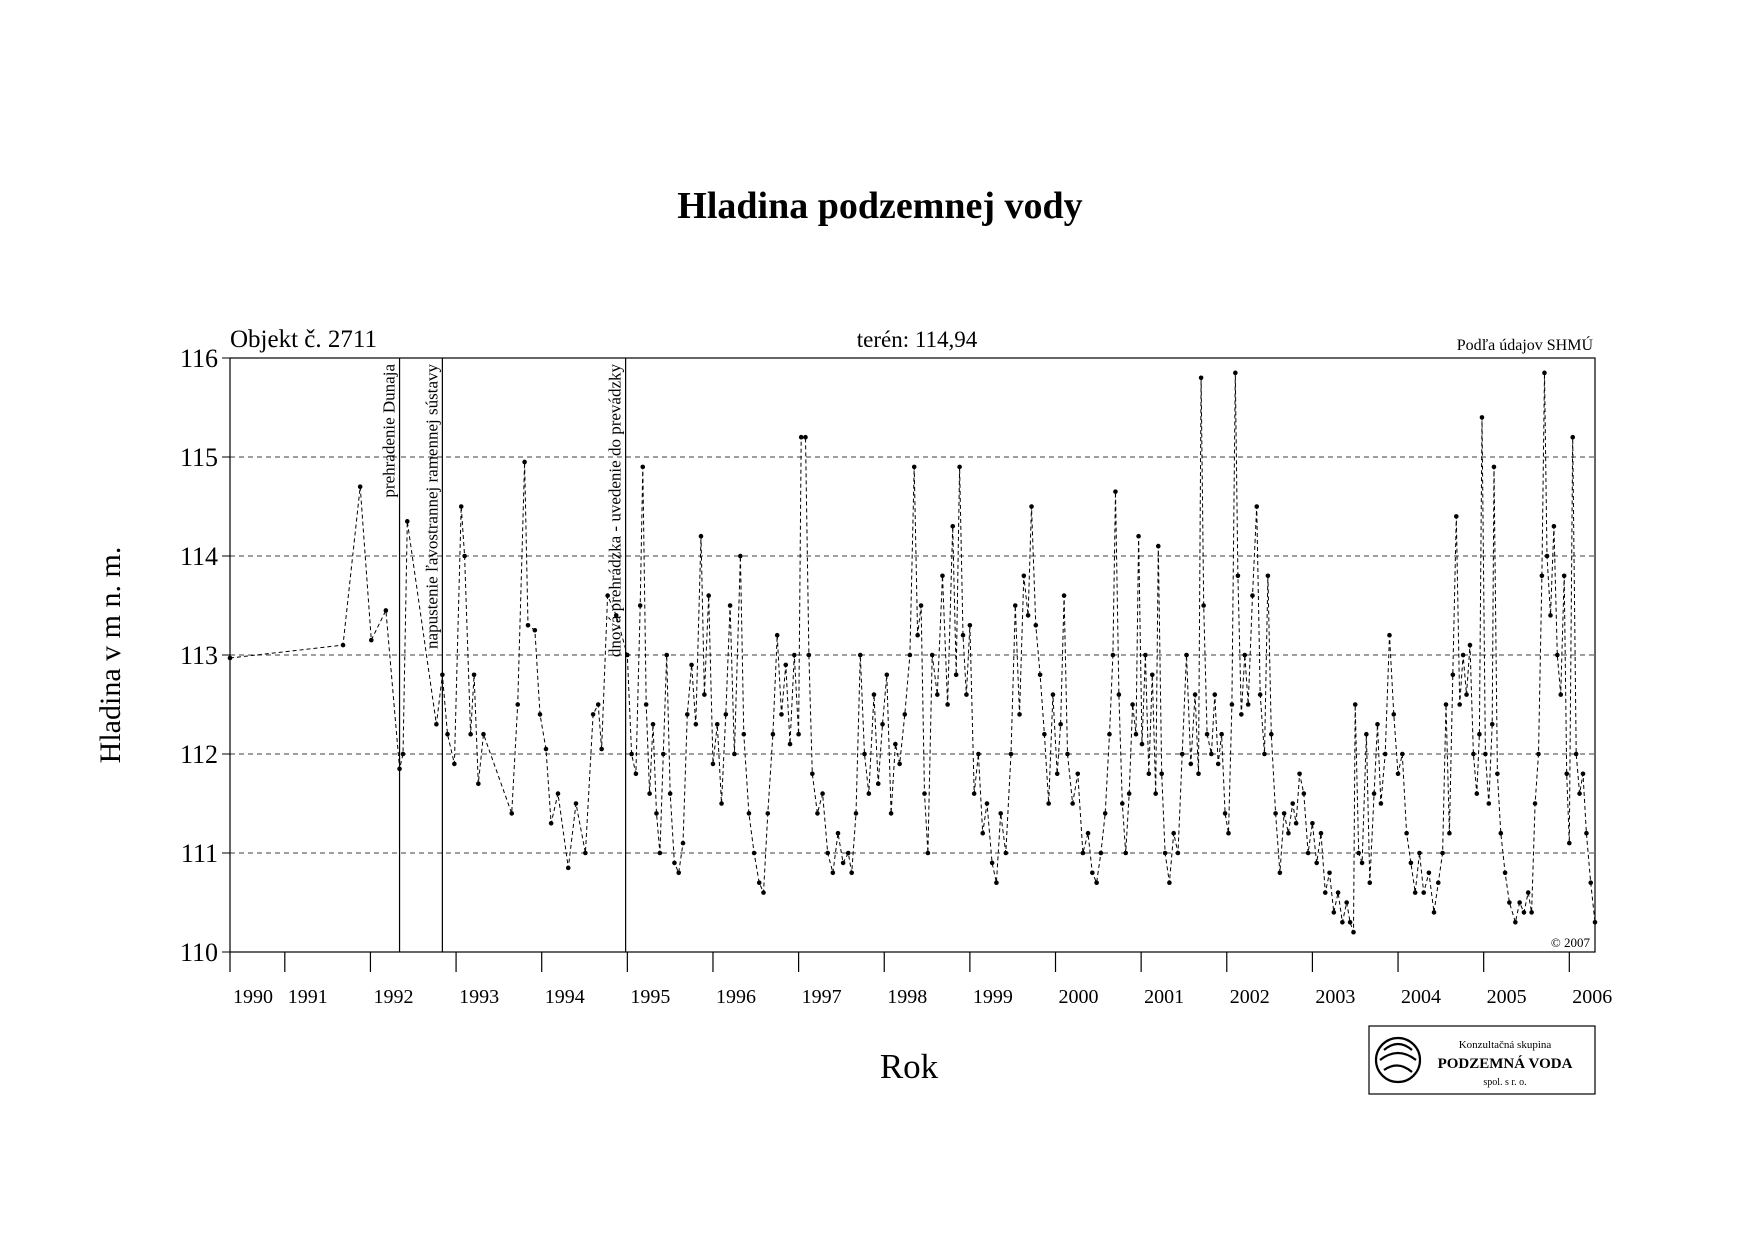 The height and width of the screenshot is (1245, 1755). Describe the element at coordinates (1482, 1060) in the screenshot. I see `logo-box` at that location.